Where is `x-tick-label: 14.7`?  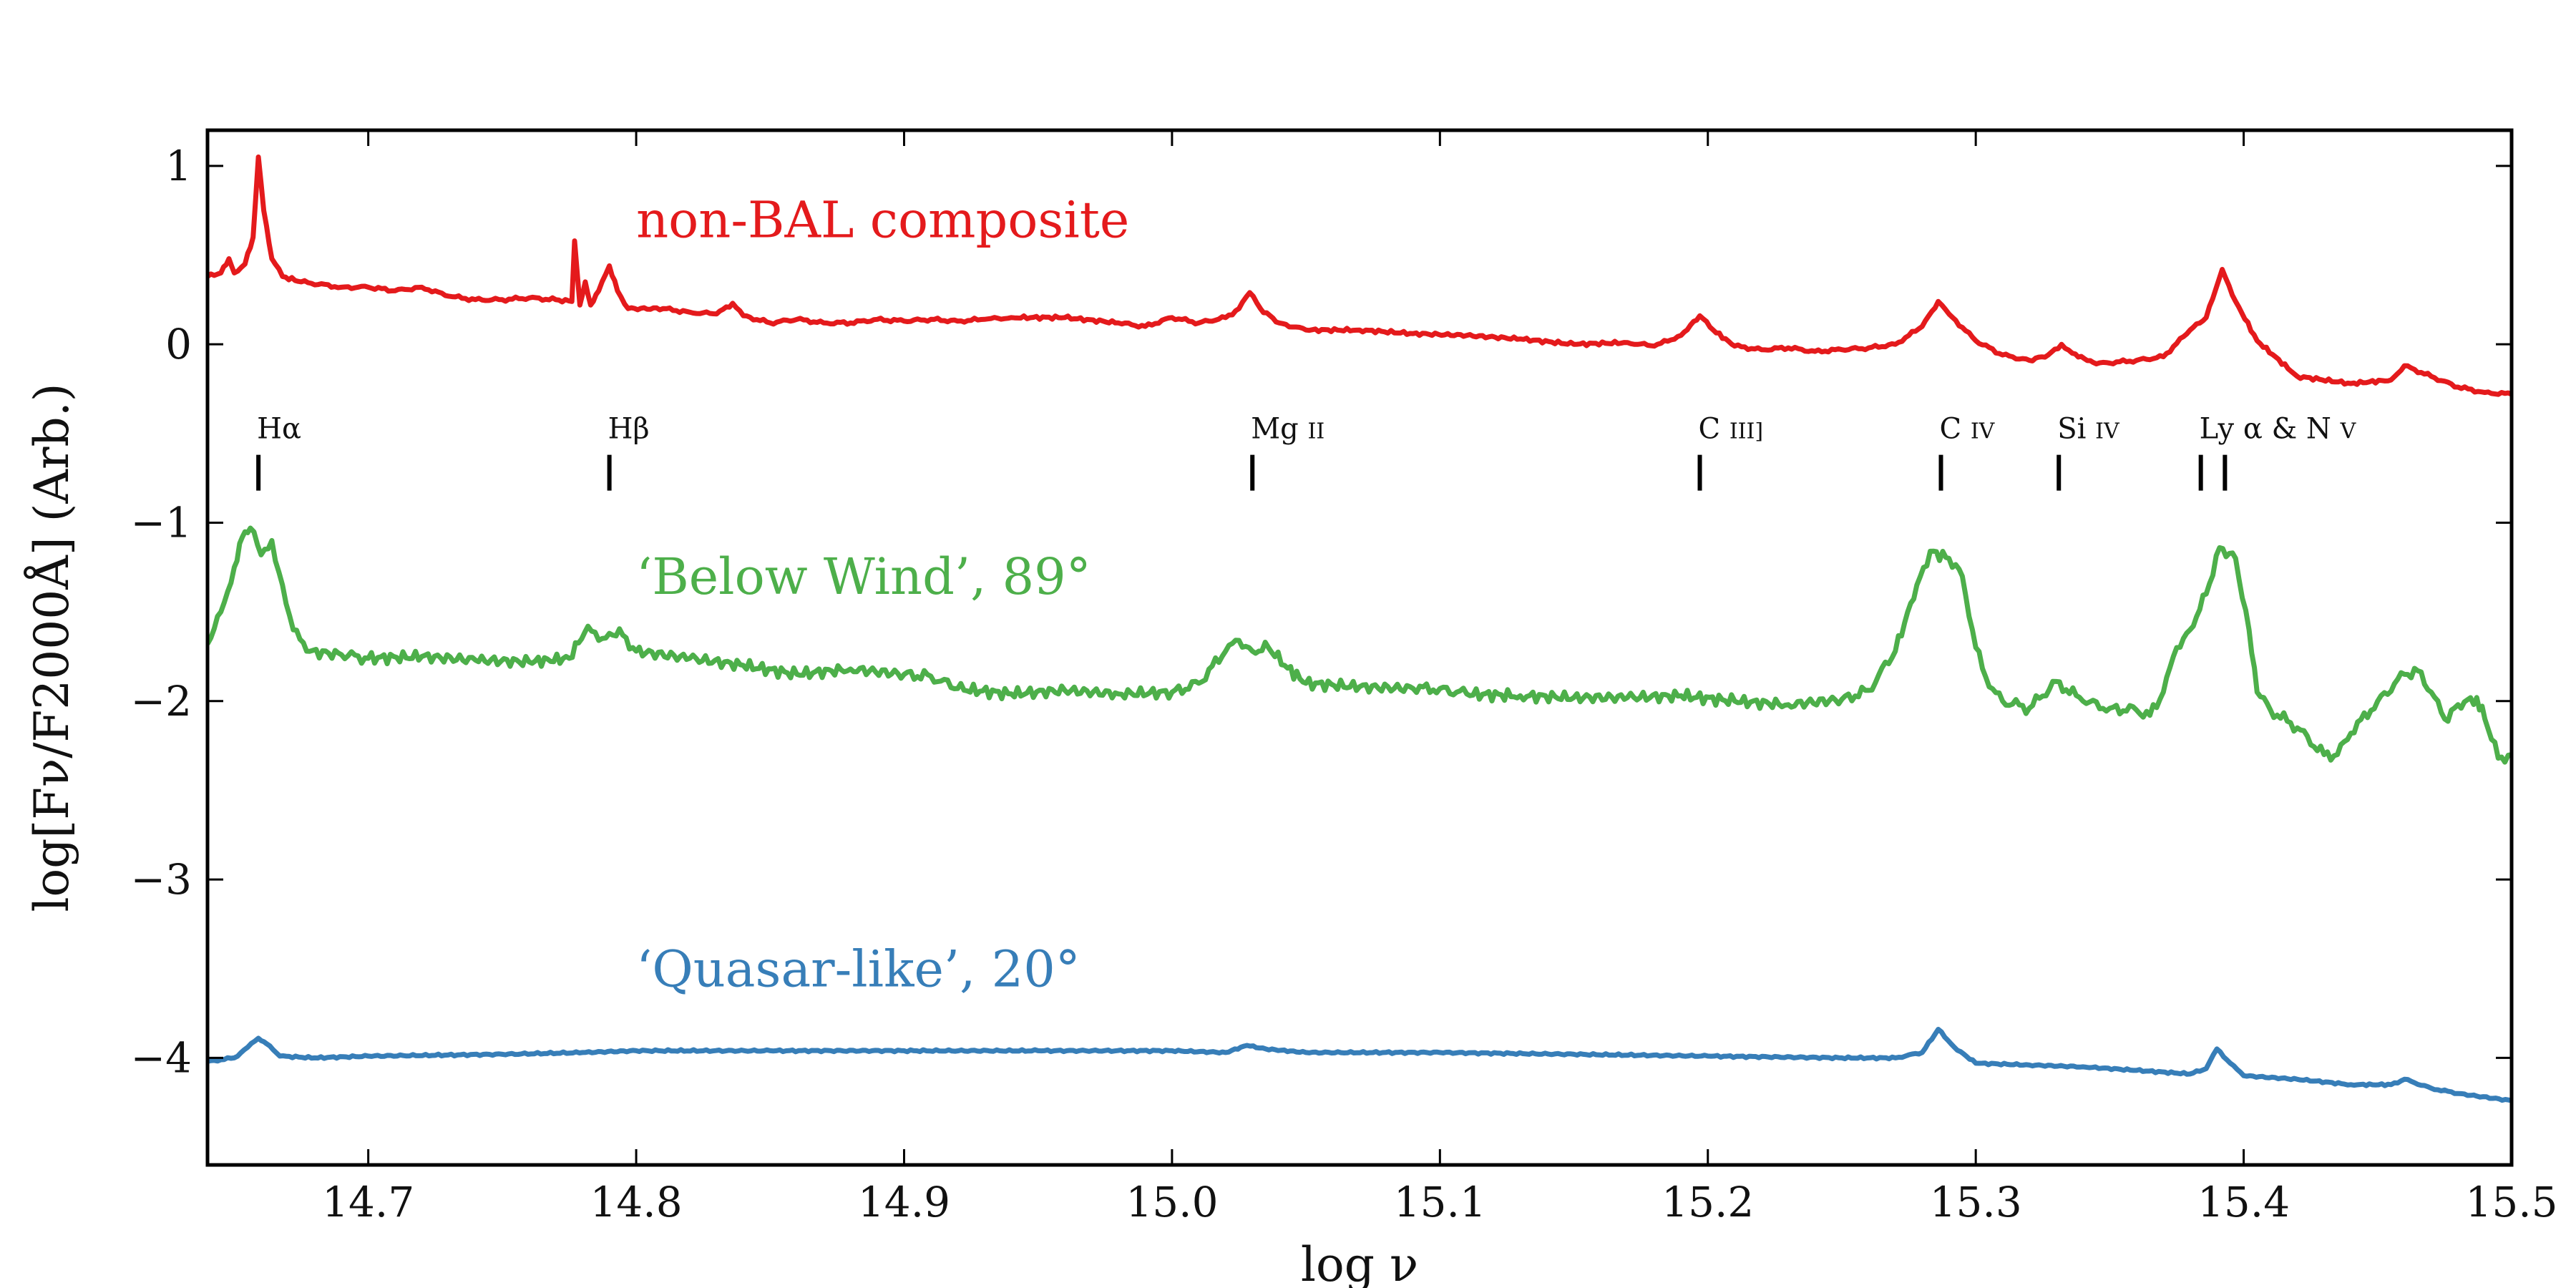 x-tick-label: 14.7 is located at coordinates (368, 1202).